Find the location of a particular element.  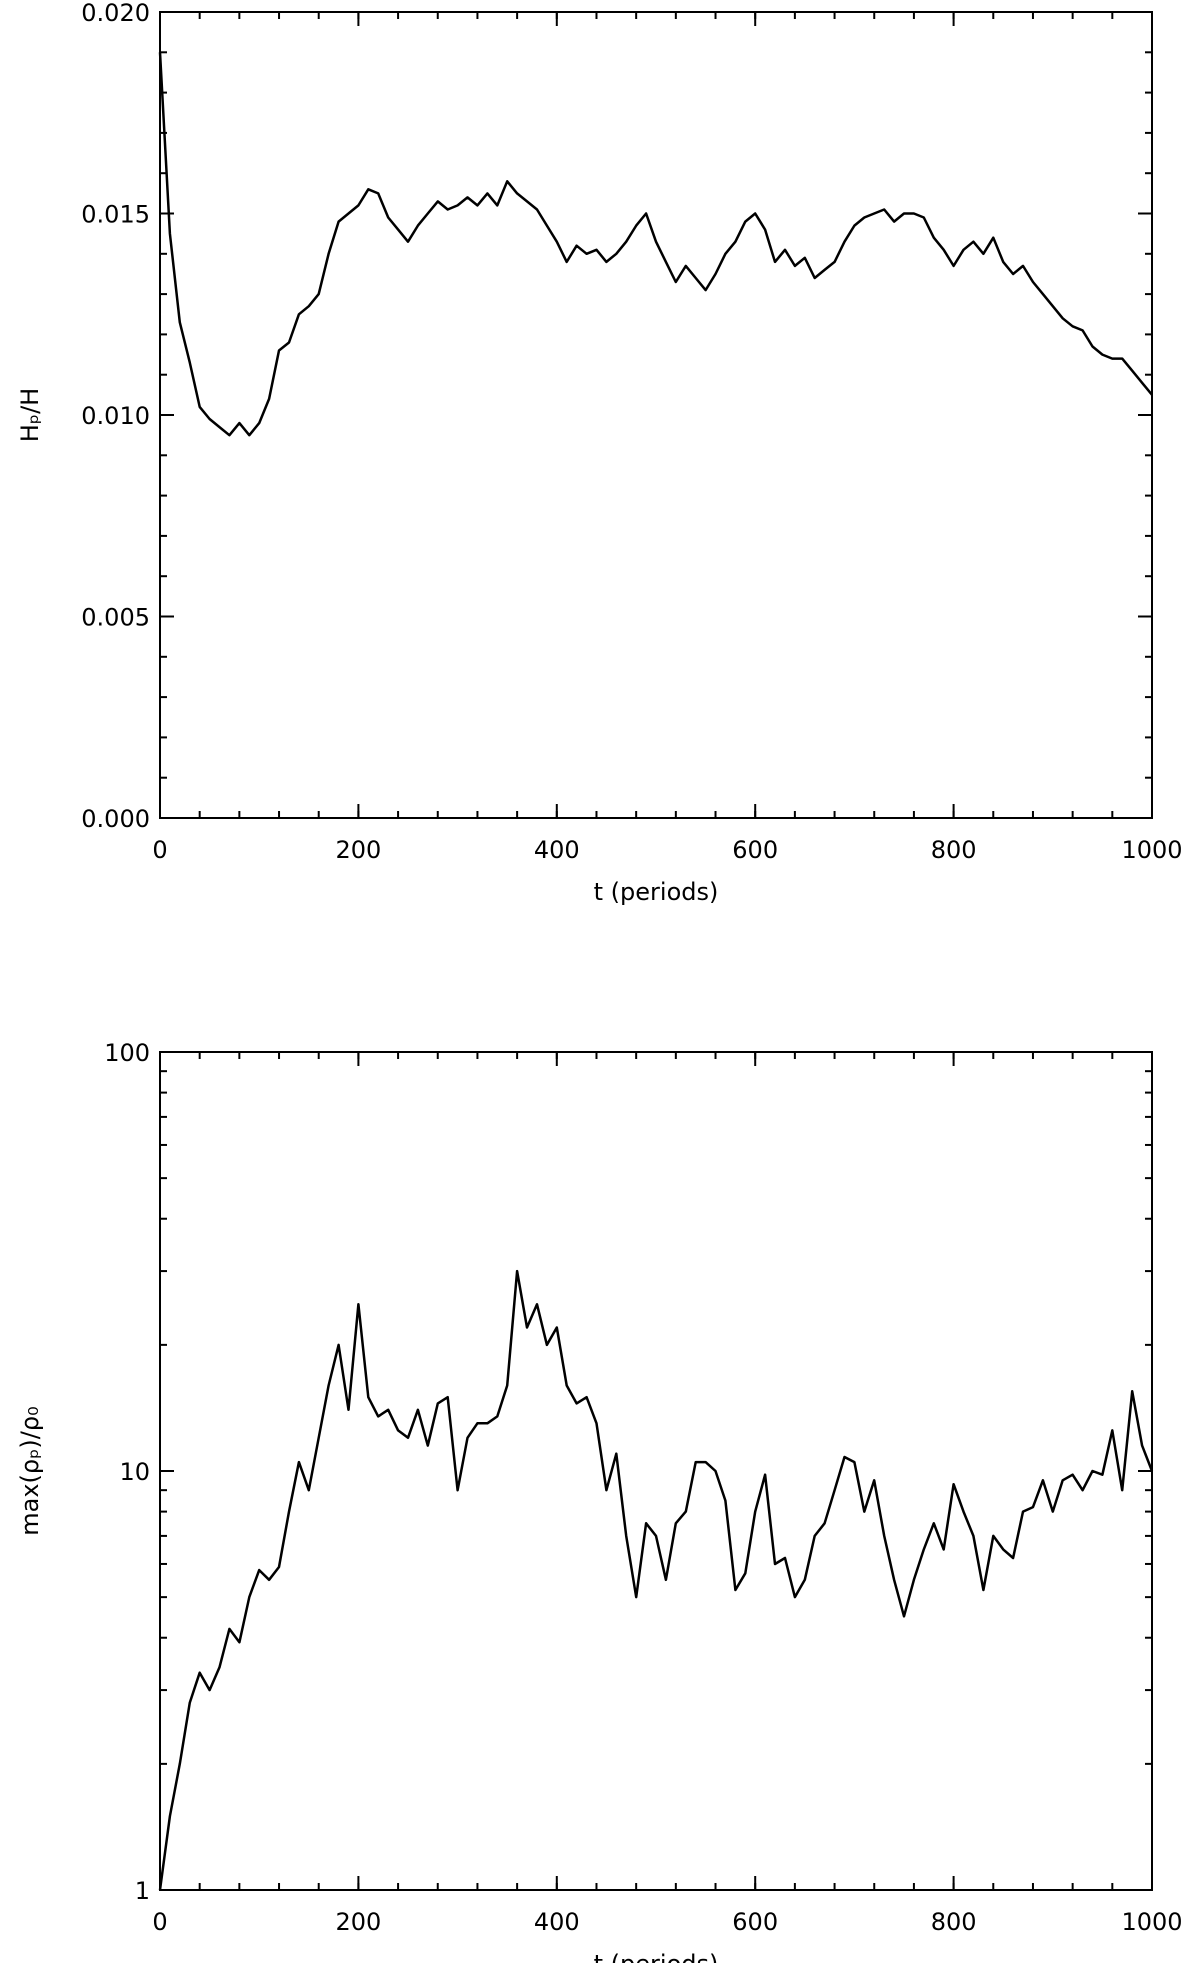

y-tick-label: 0.020 is located at coordinates (115, 13).